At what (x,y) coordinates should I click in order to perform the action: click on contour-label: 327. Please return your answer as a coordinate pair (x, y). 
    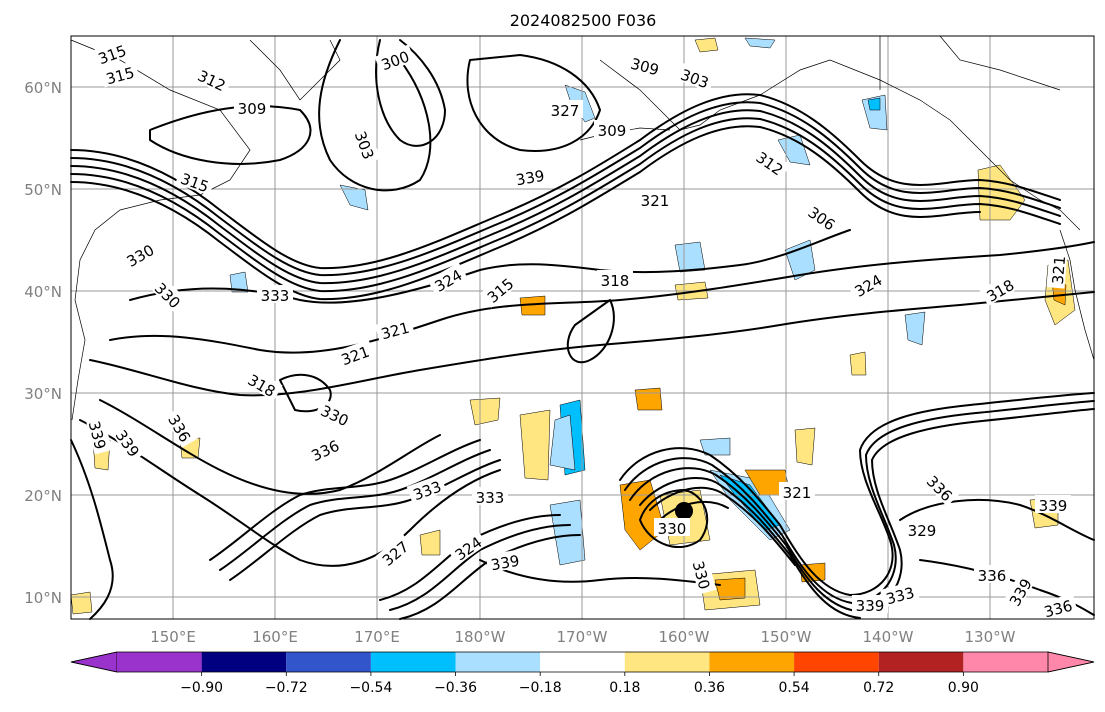
    Looking at the image, I should click on (565, 111).